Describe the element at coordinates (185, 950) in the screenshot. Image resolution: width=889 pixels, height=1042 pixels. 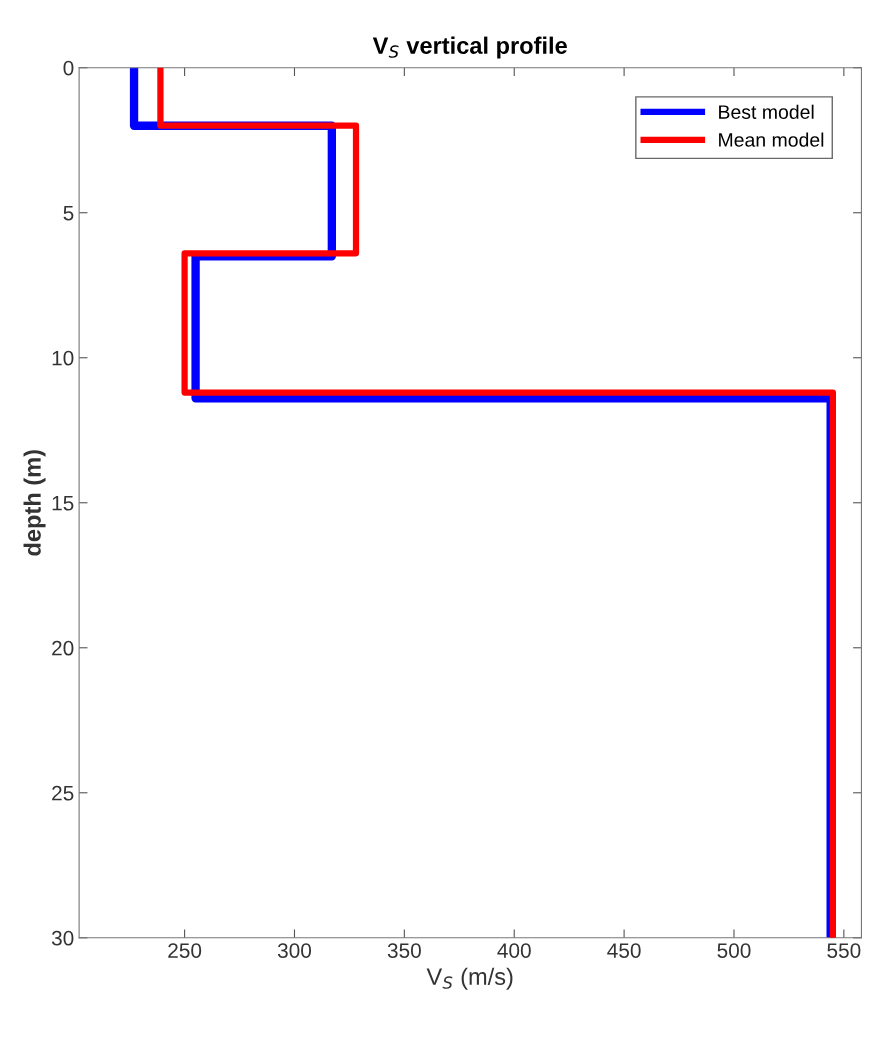
I see `x-tick-label: 250` at that location.